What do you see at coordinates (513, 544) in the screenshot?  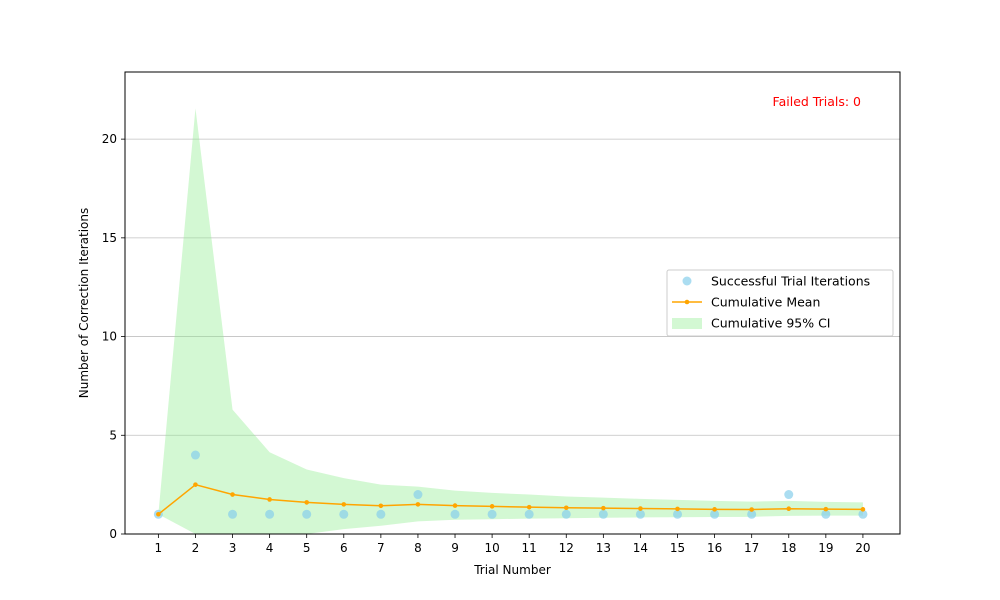 I see `x-axis-ticks: 1 2 3 4 5 6 7 8 9 10 11 12 13 14 15 16 17 18 19 20` at bounding box center [513, 544].